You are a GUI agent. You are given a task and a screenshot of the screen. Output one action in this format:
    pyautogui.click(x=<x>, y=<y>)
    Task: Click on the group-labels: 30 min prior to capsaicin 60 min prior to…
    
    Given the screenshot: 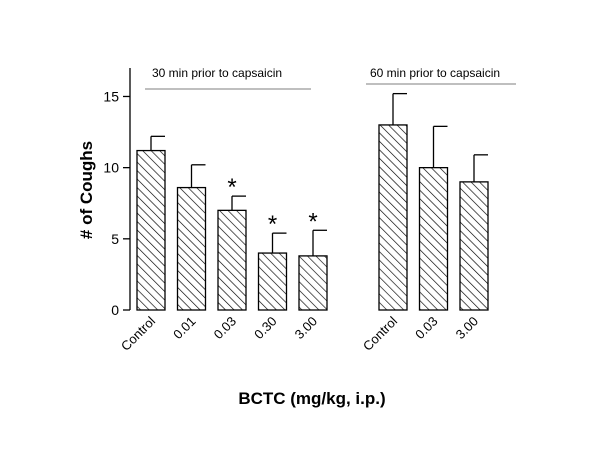 What is the action you would take?
    pyautogui.click(x=330, y=78)
    